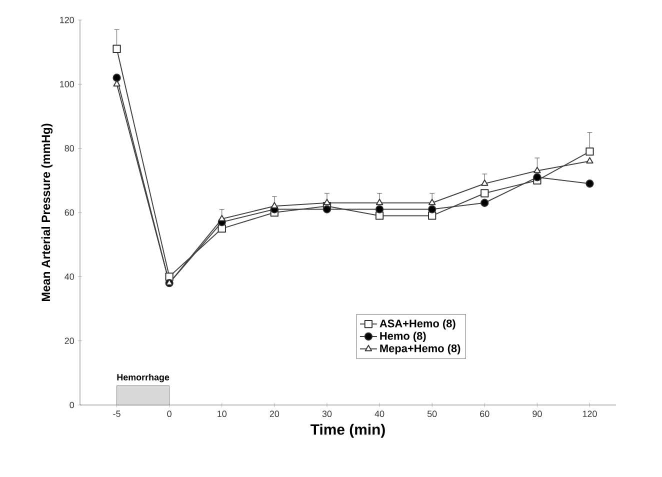 This screenshot has width=662, height=477. Describe the element at coordinates (69, 341) in the screenshot. I see `y-tick-label: 20` at that location.